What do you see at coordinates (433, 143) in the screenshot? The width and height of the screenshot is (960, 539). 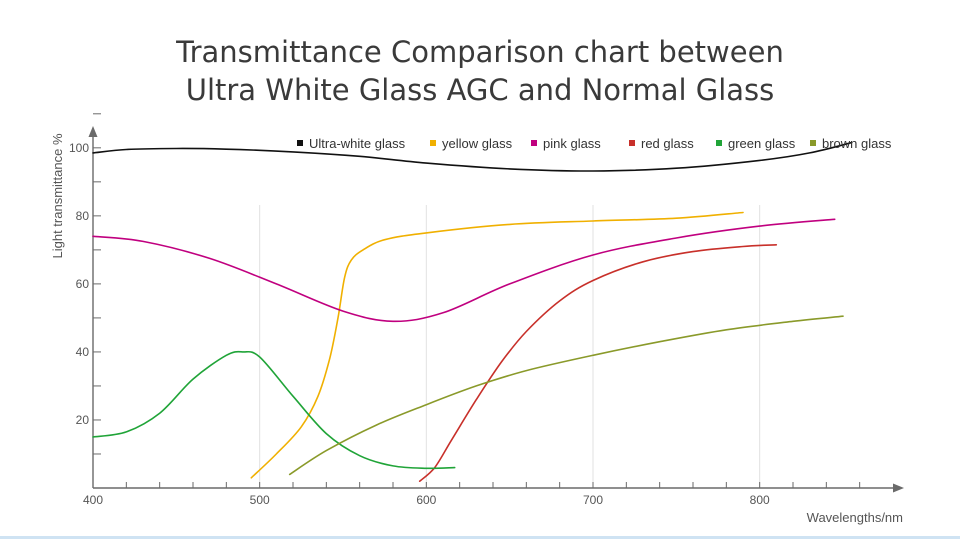 I see `legend-swatch-yellow-glass` at bounding box center [433, 143].